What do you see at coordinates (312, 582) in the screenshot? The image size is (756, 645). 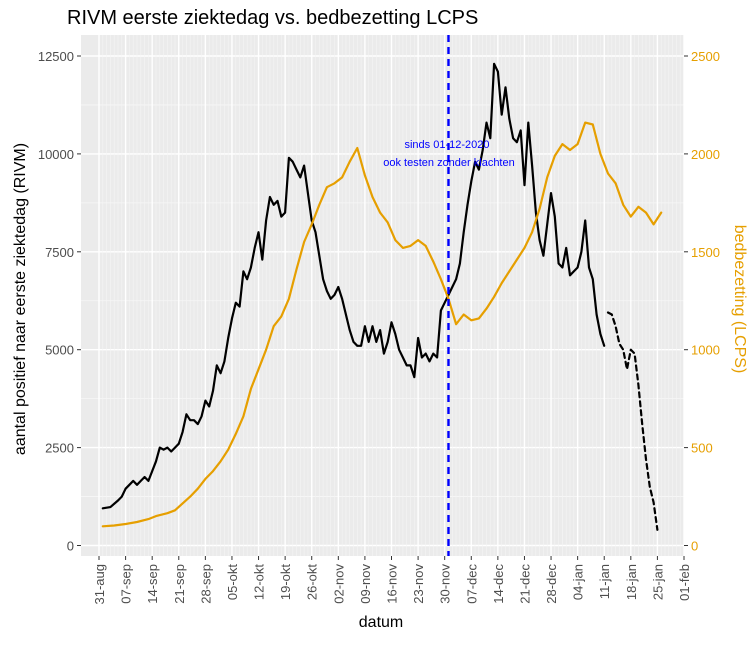 I see `x-tick-label: 26-okt` at bounding box center [312, 582].